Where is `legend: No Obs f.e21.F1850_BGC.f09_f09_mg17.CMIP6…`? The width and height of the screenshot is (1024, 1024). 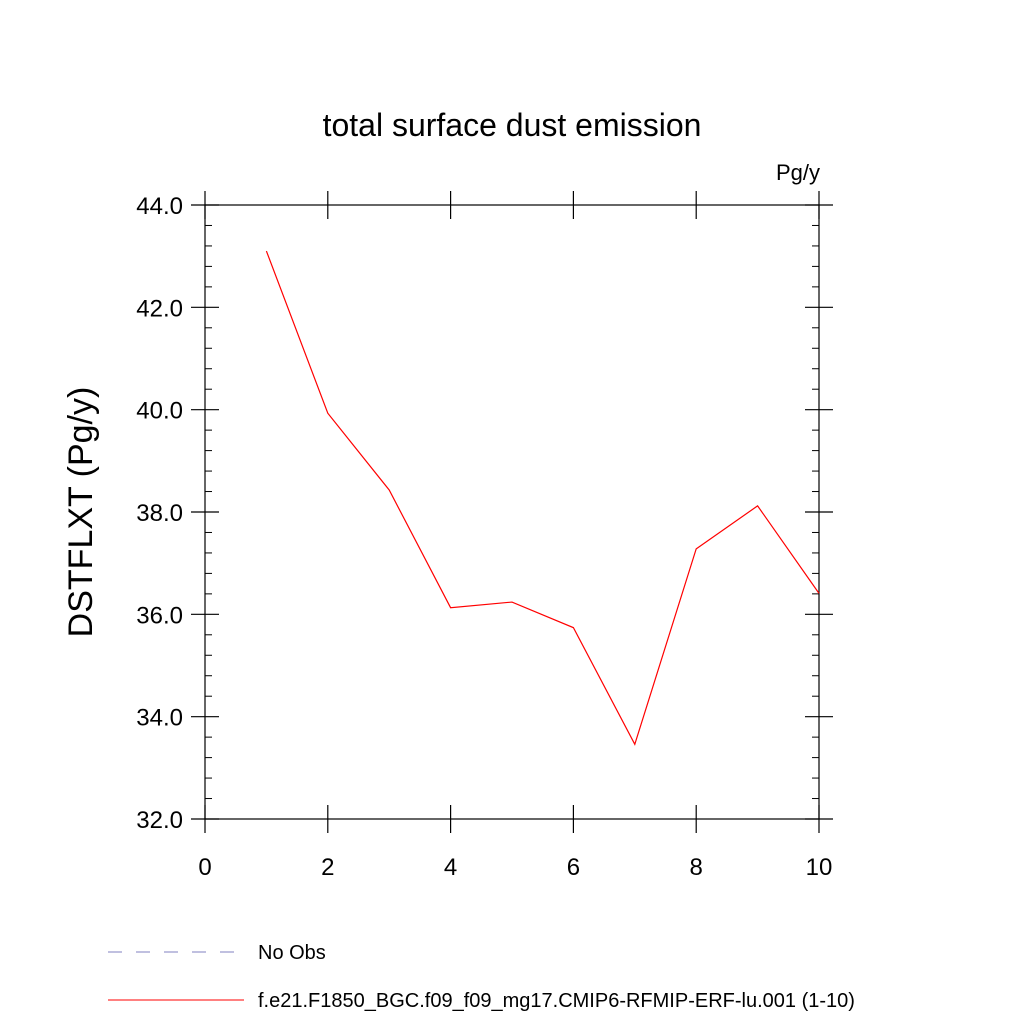 legend: No Obs f.e21.F1850_BGC.f09_f09_mg17.CMIP6… is located at coordinates (481, 977).